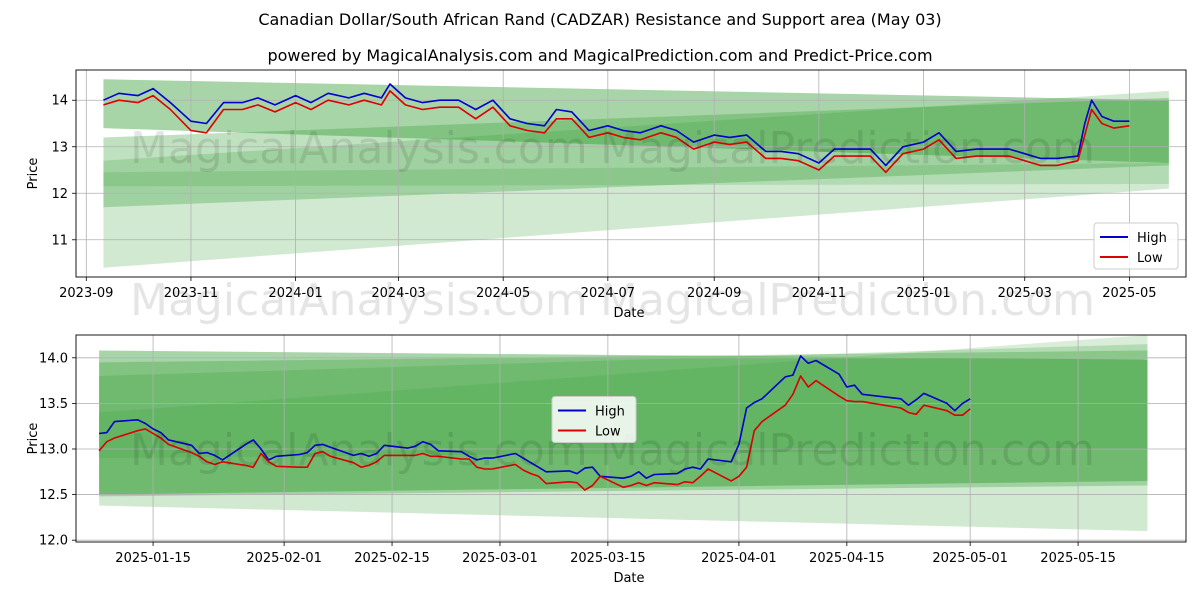  Describe the element at coordinates (284, 558) in the screenshot. I see `x-tick-label: 2025-02-01` at that location.